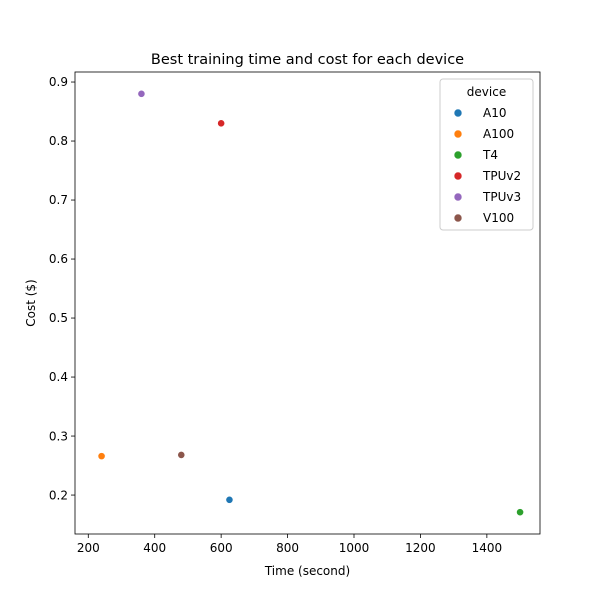 The image size is (600, 600). What do you see at coordinates (520, 512) in the screenshot?
I see `data-point-t4` at bounding box center [520, 512].